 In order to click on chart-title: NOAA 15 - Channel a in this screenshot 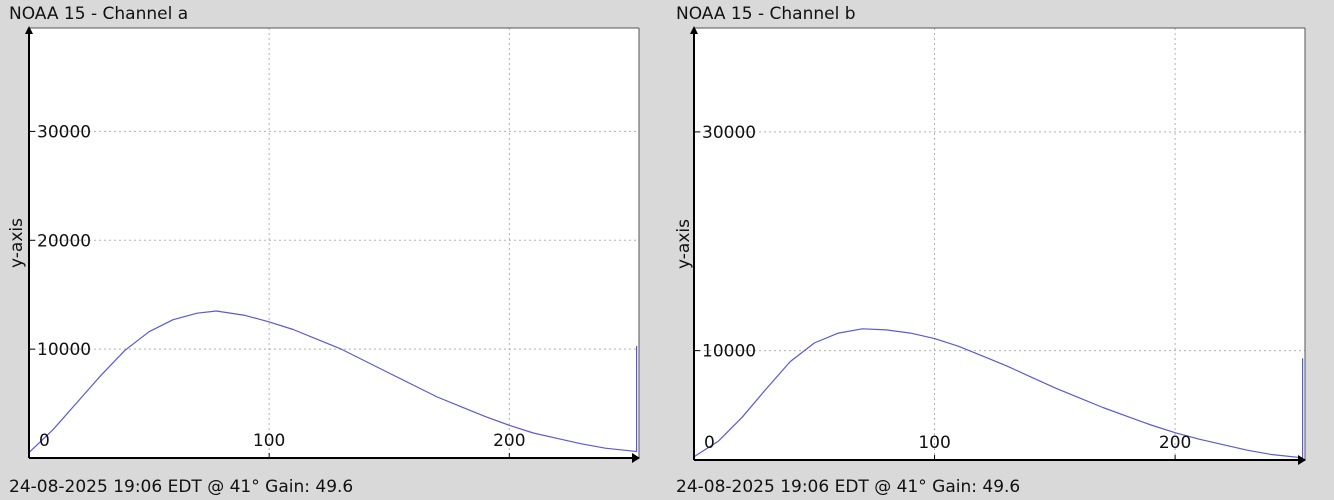, I will do `click(99, 14)`.